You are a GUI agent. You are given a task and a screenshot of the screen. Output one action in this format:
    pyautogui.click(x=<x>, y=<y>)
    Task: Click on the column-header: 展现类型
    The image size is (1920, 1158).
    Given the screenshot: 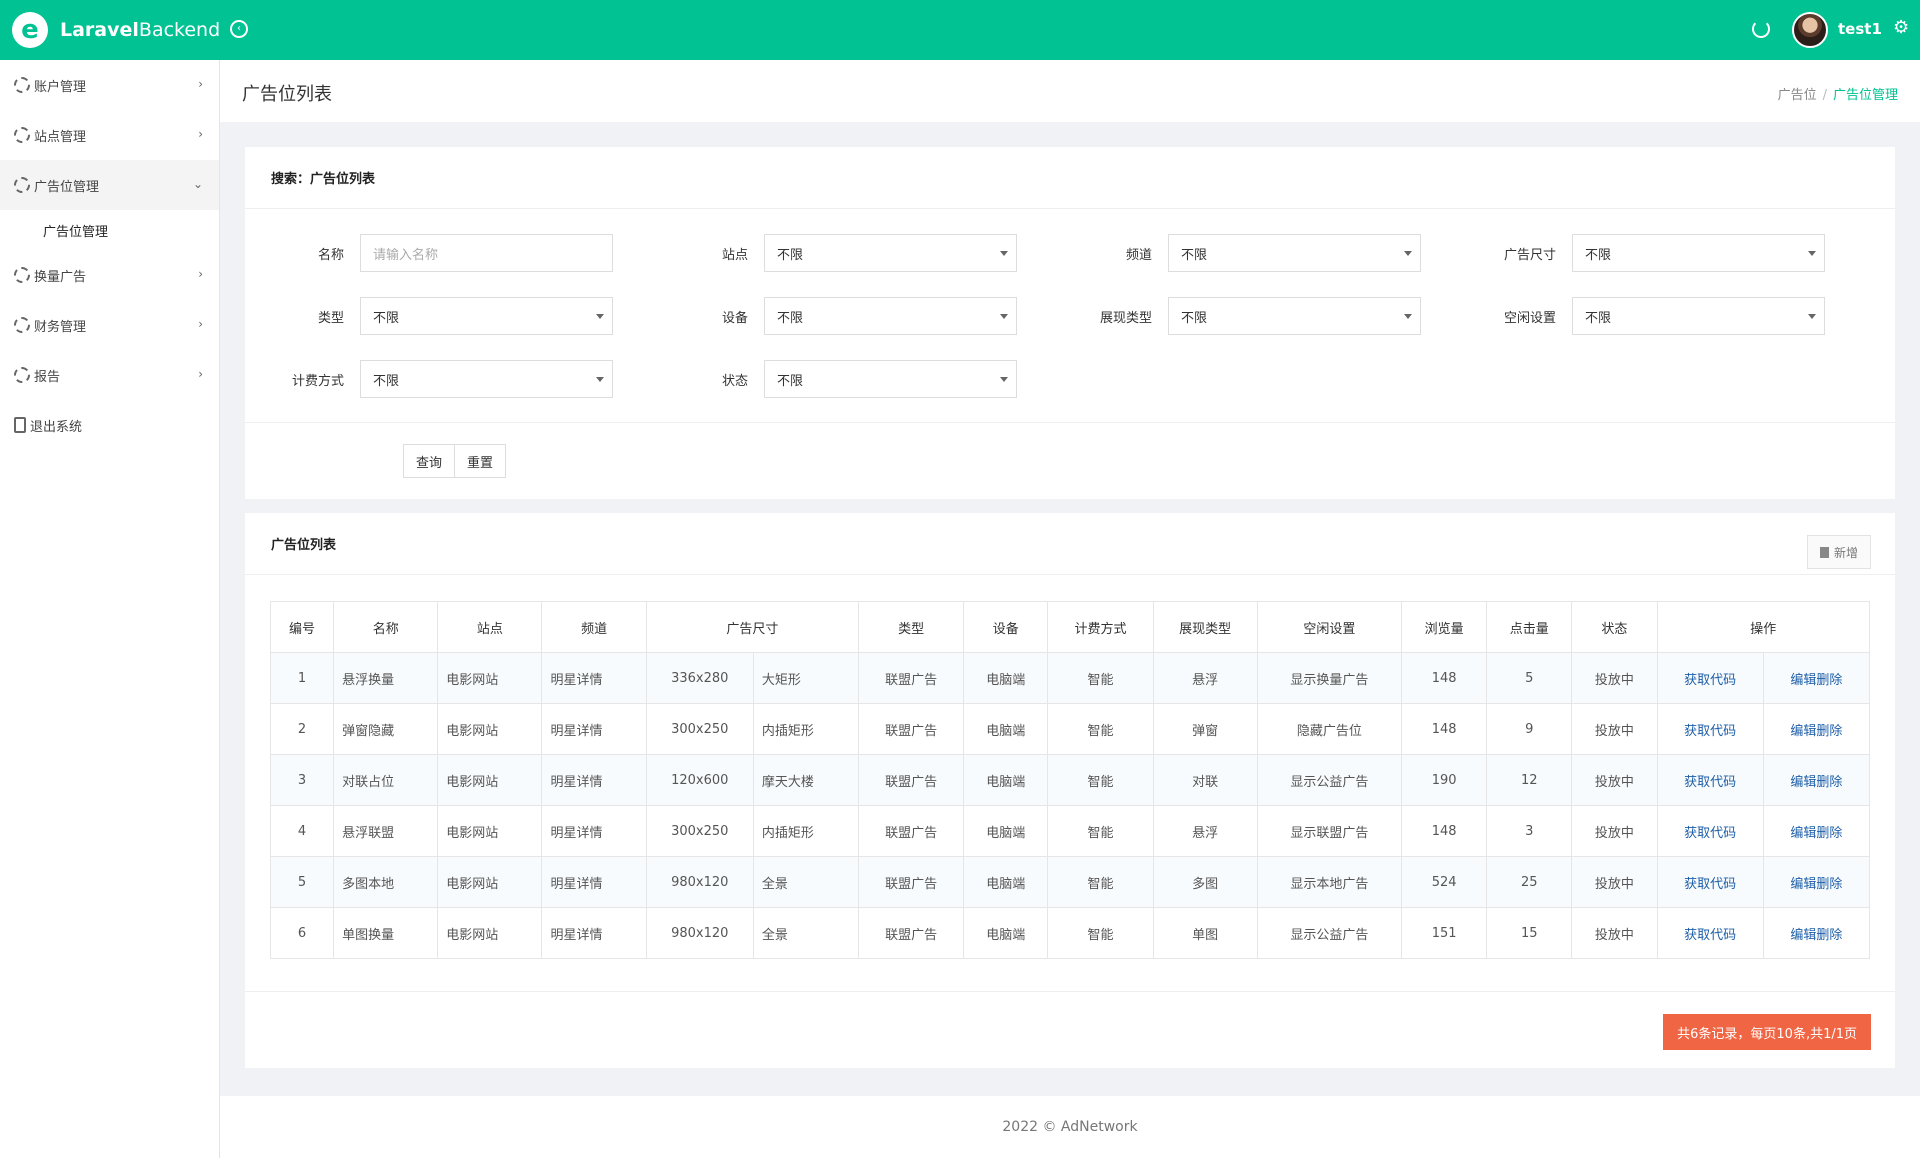 What is the action you would take?
    pyautogui.click(x=1205, y=627)
    